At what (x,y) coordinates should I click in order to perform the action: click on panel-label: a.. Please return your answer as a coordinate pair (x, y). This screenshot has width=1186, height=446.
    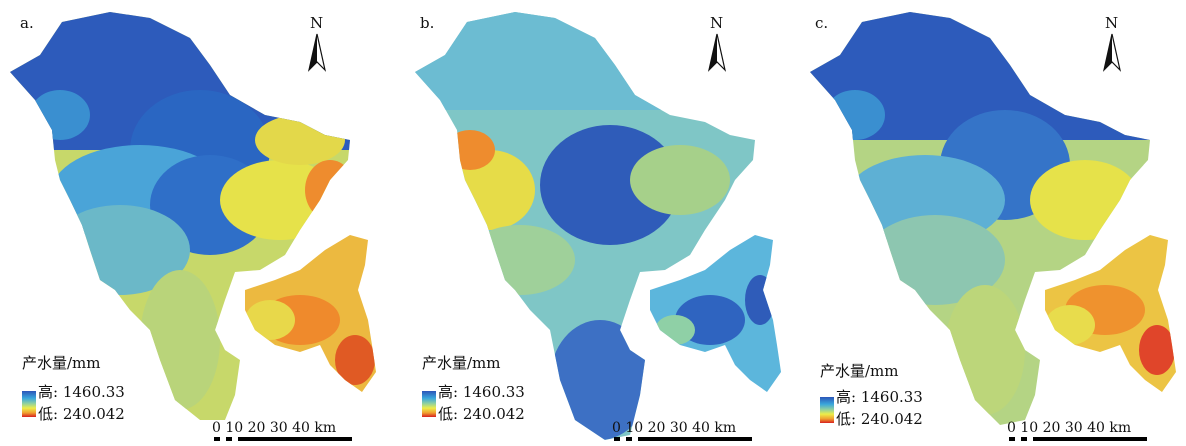
    Looking at the image, I should click on (27, 23).